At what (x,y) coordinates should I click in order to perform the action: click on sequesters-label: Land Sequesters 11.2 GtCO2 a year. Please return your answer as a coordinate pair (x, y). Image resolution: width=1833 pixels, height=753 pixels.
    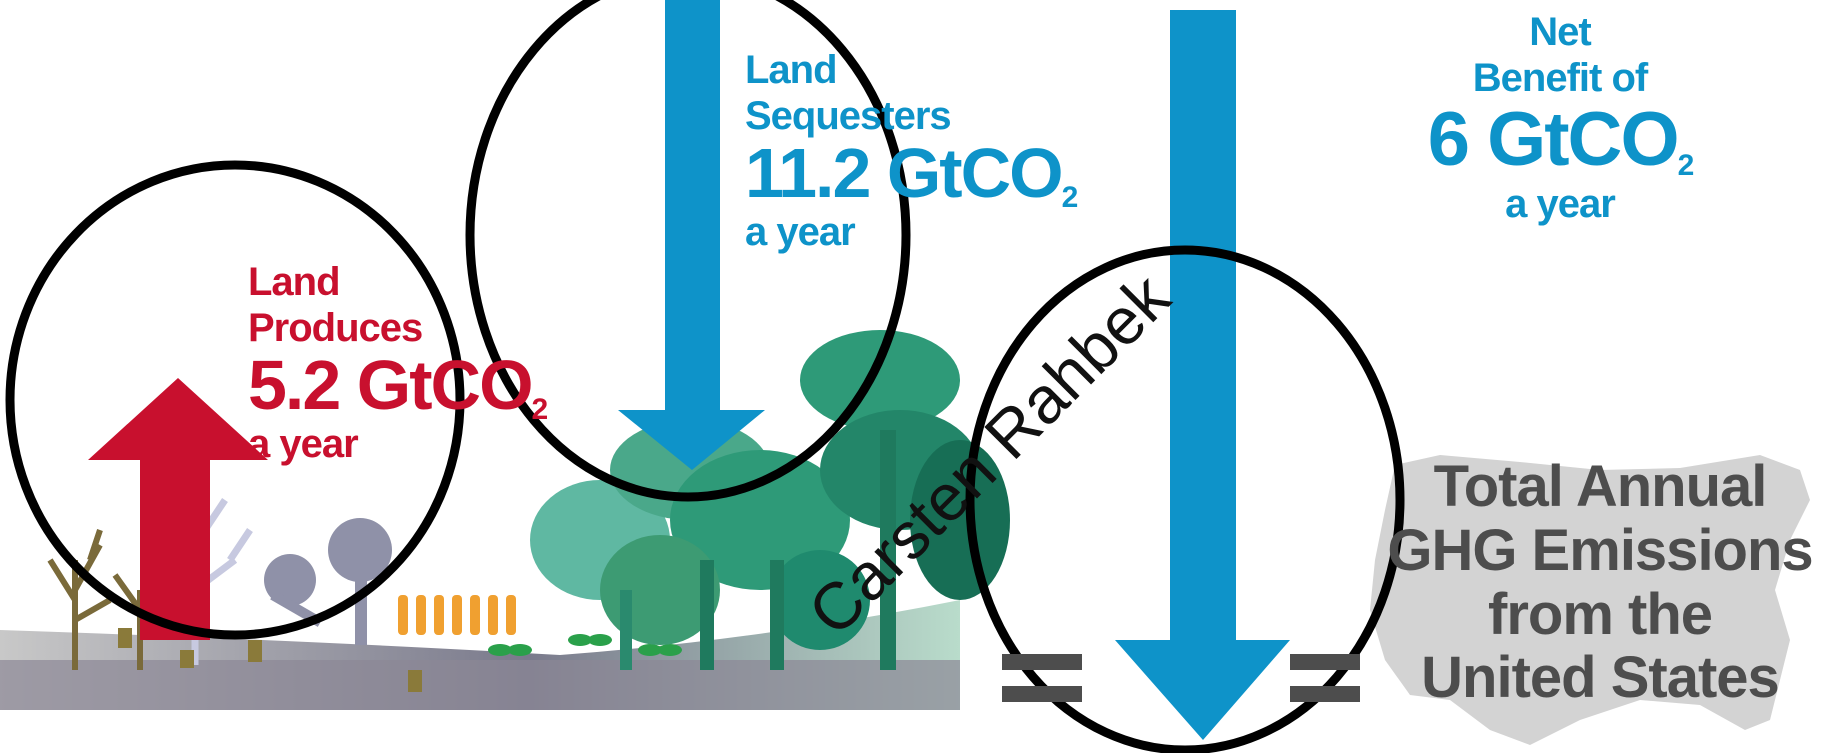
    Looking at the image, I should click on (911, 151).